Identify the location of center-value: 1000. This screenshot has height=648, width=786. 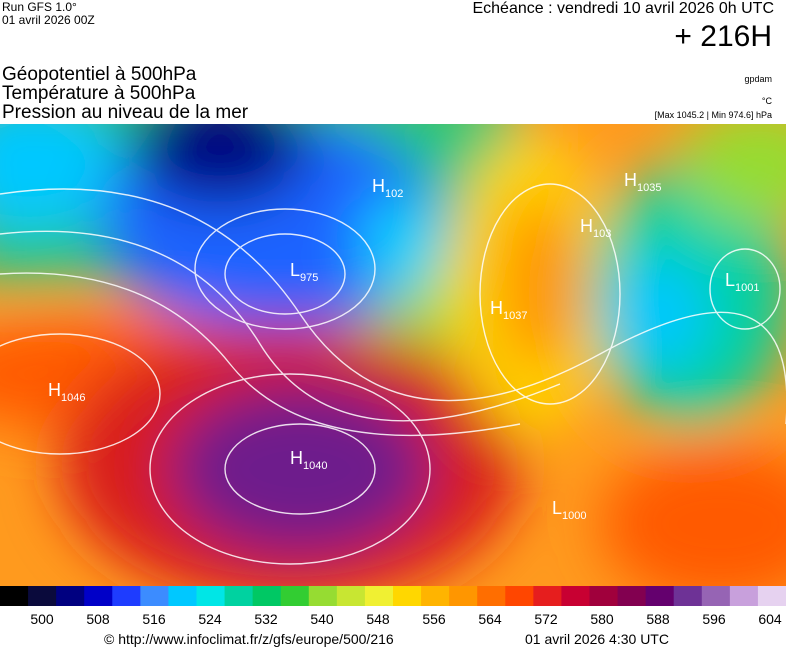
(574, 516).